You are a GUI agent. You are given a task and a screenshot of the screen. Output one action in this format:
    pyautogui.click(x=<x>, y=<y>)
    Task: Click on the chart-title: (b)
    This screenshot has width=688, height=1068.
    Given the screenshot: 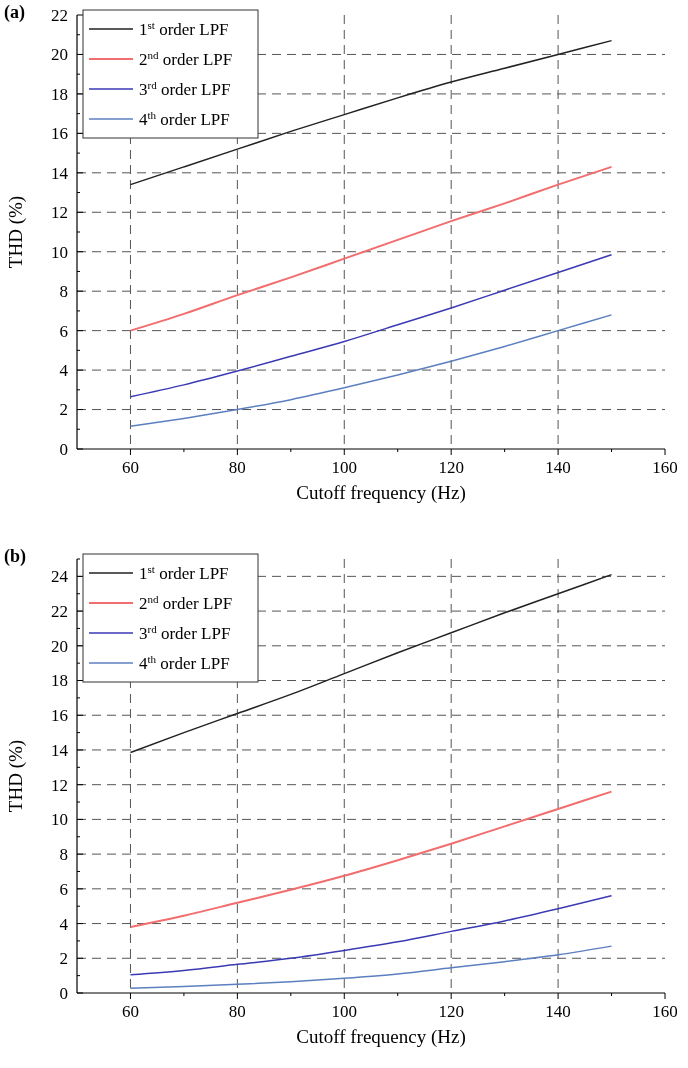 What is the action you would take?
    pyautogui.click(x=15, y=556)
    